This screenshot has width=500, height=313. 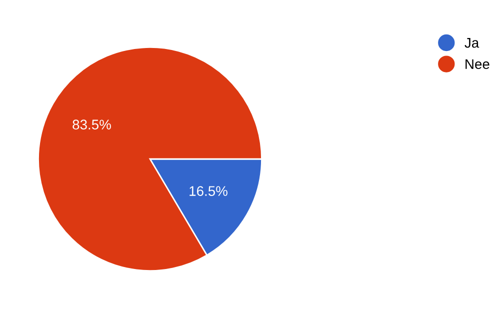 What do you see at coordinates (472, 43) in the screenshot?
I see `legend-label: Ja` at bounding box center [472, 43].